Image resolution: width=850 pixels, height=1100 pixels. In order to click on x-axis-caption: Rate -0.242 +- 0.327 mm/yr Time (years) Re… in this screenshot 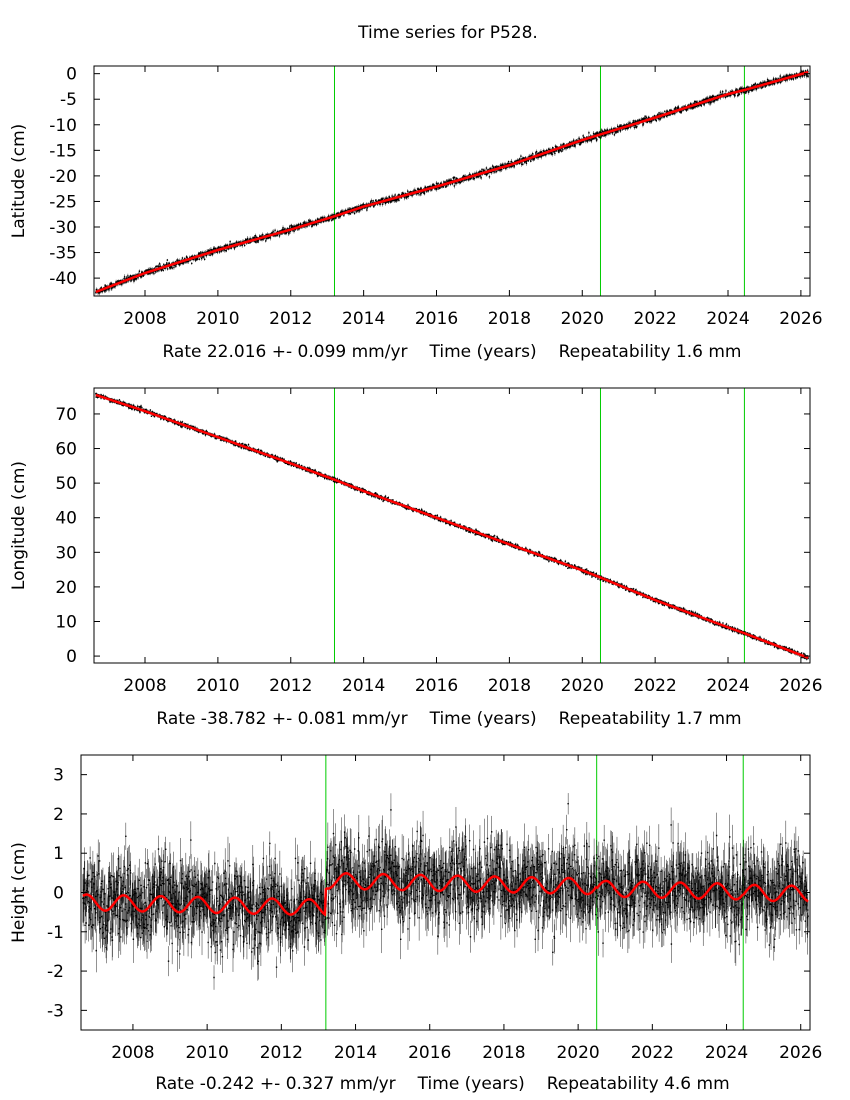, I will do `click(442, 1084)`.